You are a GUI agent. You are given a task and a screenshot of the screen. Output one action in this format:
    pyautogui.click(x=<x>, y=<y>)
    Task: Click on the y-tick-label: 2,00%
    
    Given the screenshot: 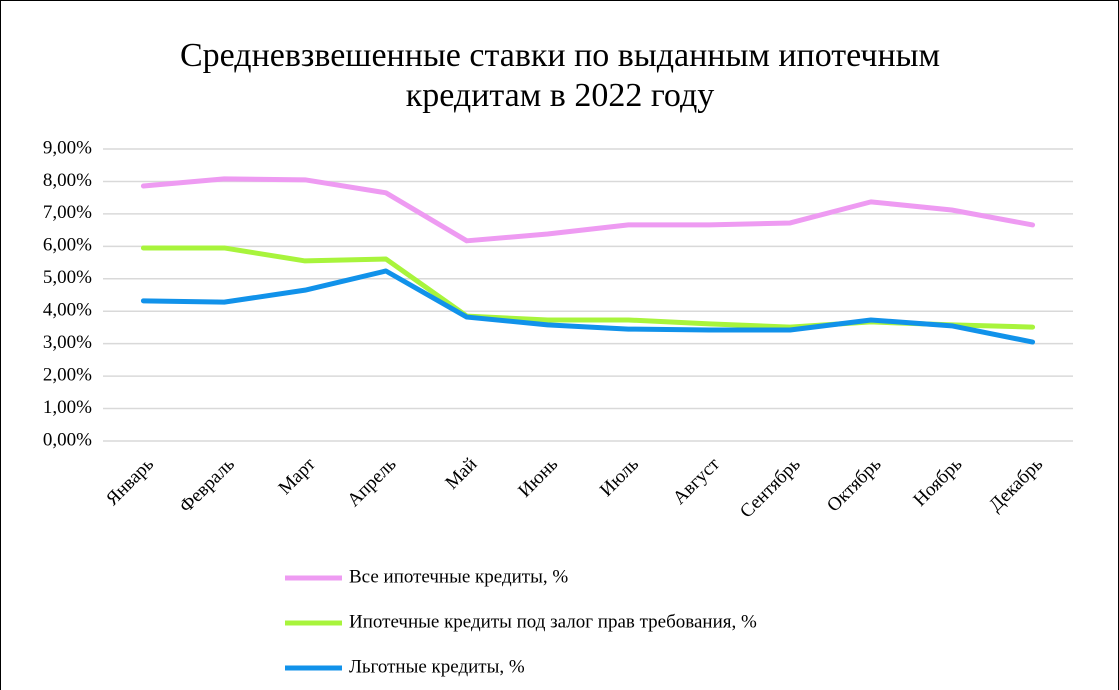 What is the action you would take?
    pyautogui.click(x=67, y=374)
    